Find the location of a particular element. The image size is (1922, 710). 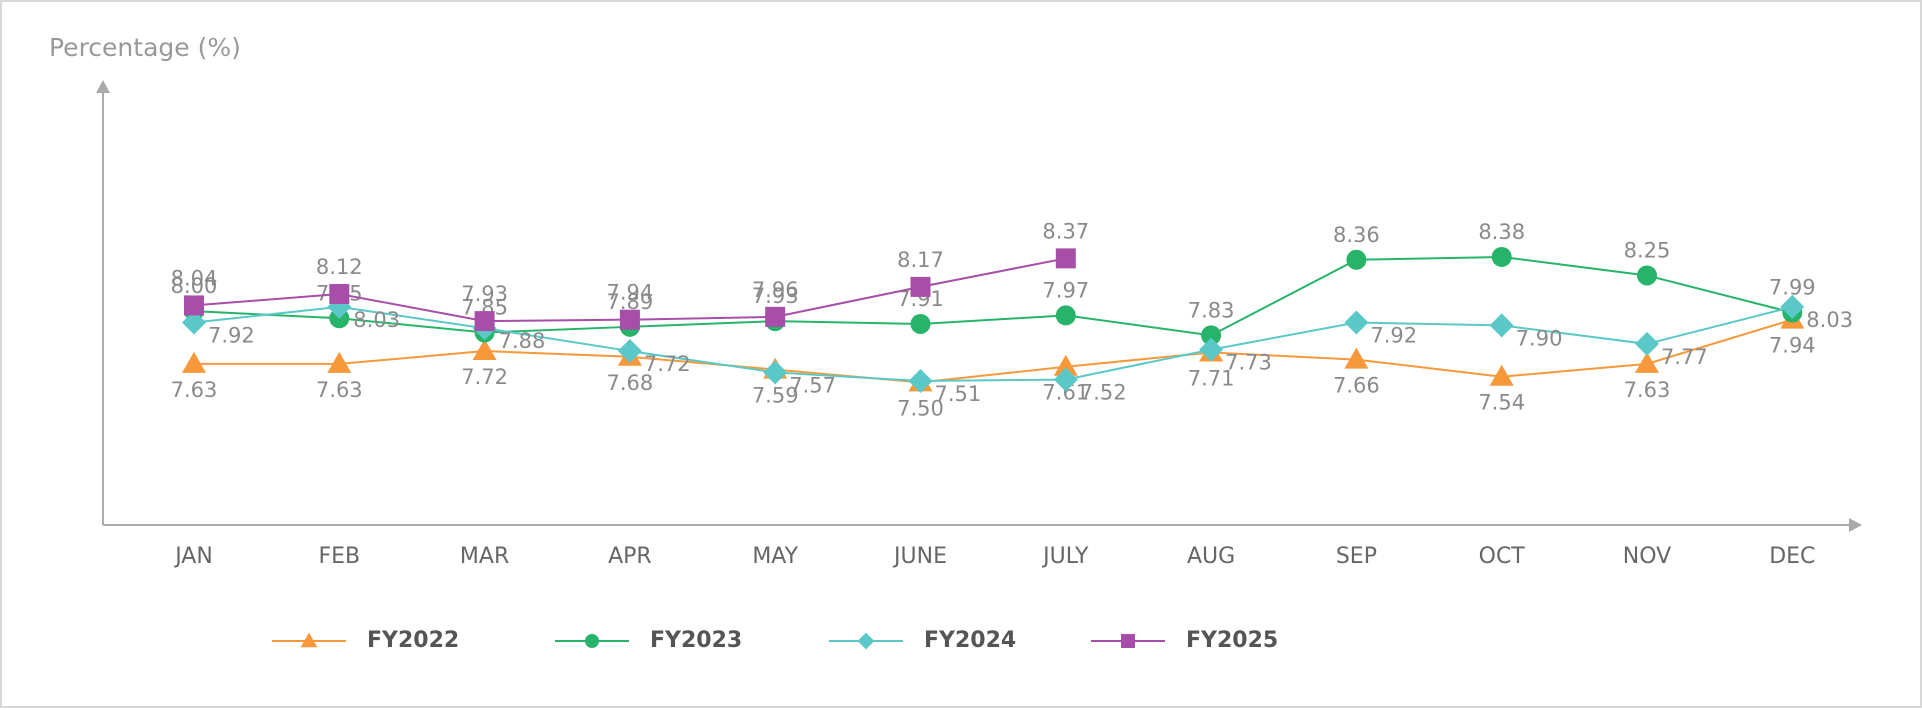

y-axis-label: Percentage (%) is located at coordinates (145, 47).